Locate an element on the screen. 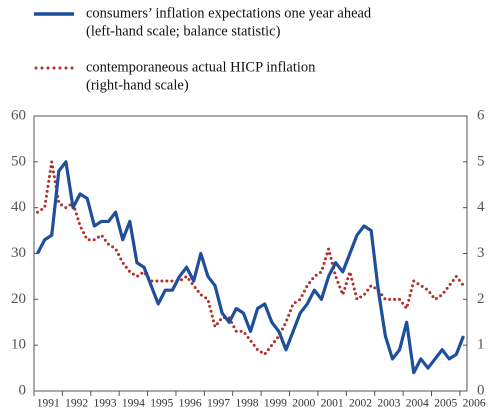  y2-tick-label: 3 is located at coordinates (481, 253).